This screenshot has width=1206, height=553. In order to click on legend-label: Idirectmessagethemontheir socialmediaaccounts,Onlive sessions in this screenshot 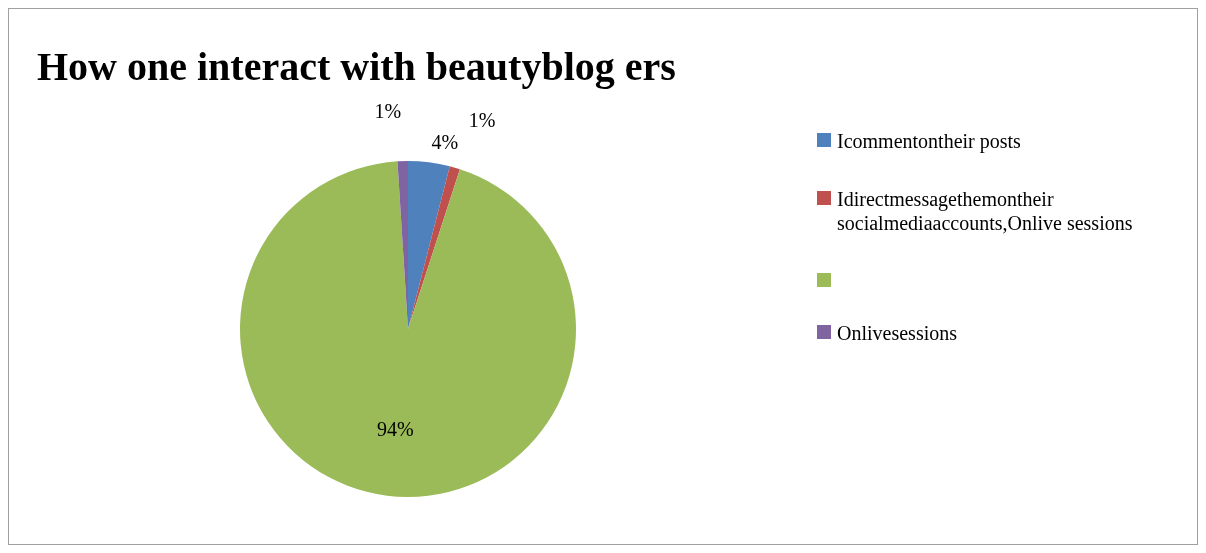, I will do `click(985, 211)`.